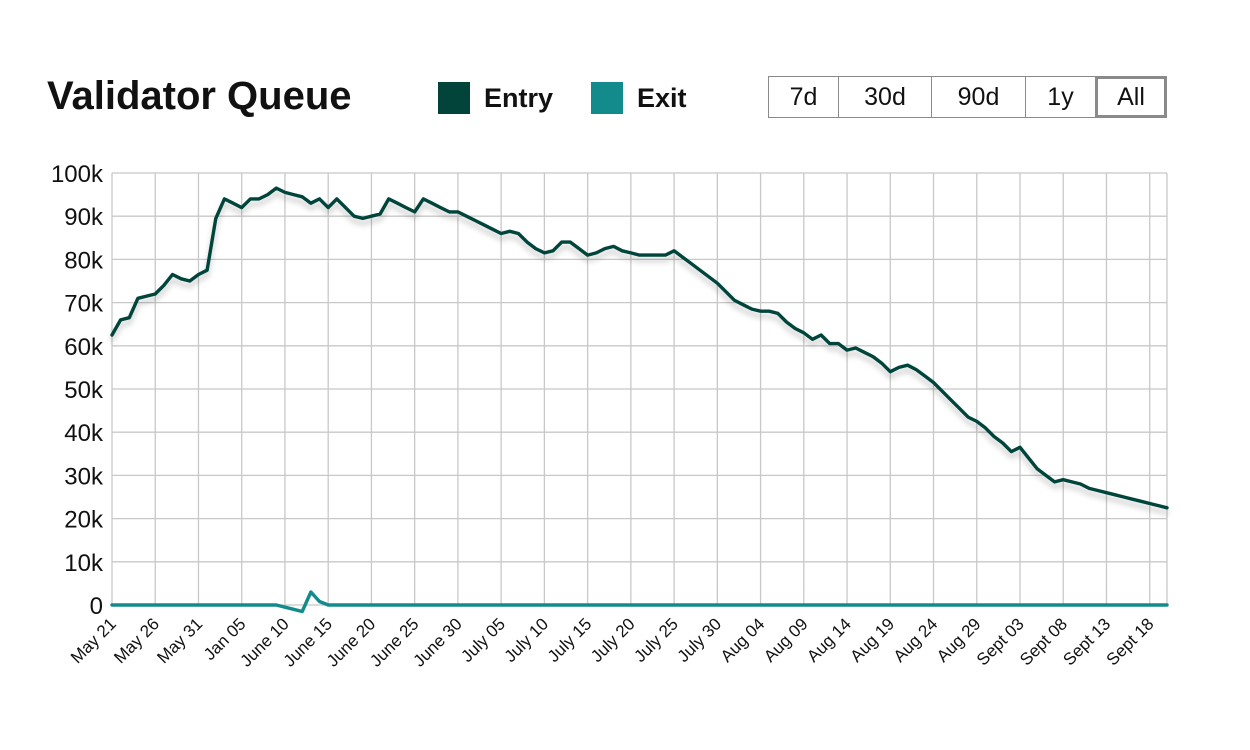 This screenshot has width=1250, height=750. Describe the element at coordinates (743, 640) in the screenshot. I see `x-tick-label: Aug 04` at that location.